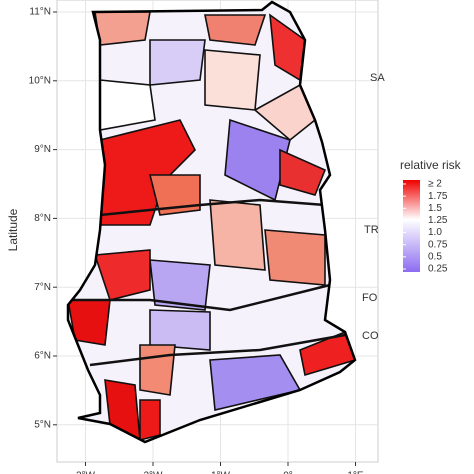 The image size is (474, 474). I want to click on legend-label: 1.75, so click(438, 196).